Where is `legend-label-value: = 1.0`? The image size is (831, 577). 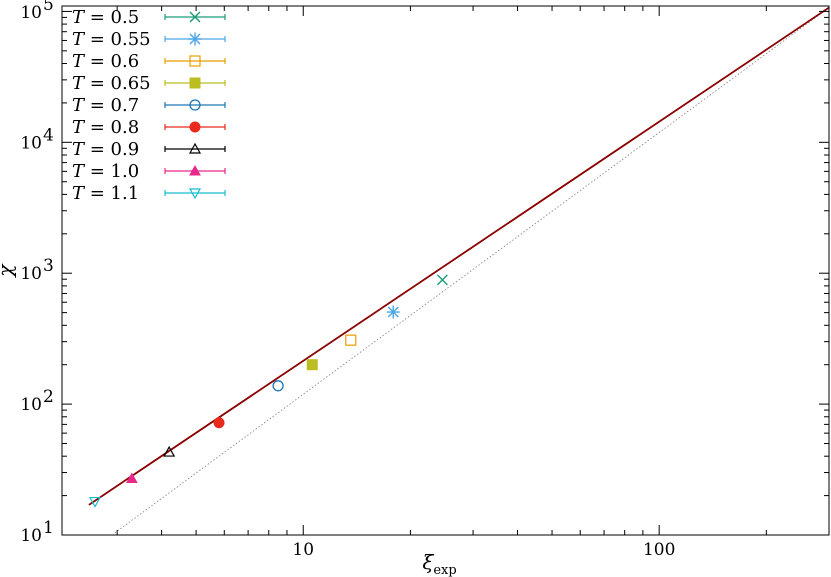 legend-label-value: = 1.0 is located at coordinates (111, 171).